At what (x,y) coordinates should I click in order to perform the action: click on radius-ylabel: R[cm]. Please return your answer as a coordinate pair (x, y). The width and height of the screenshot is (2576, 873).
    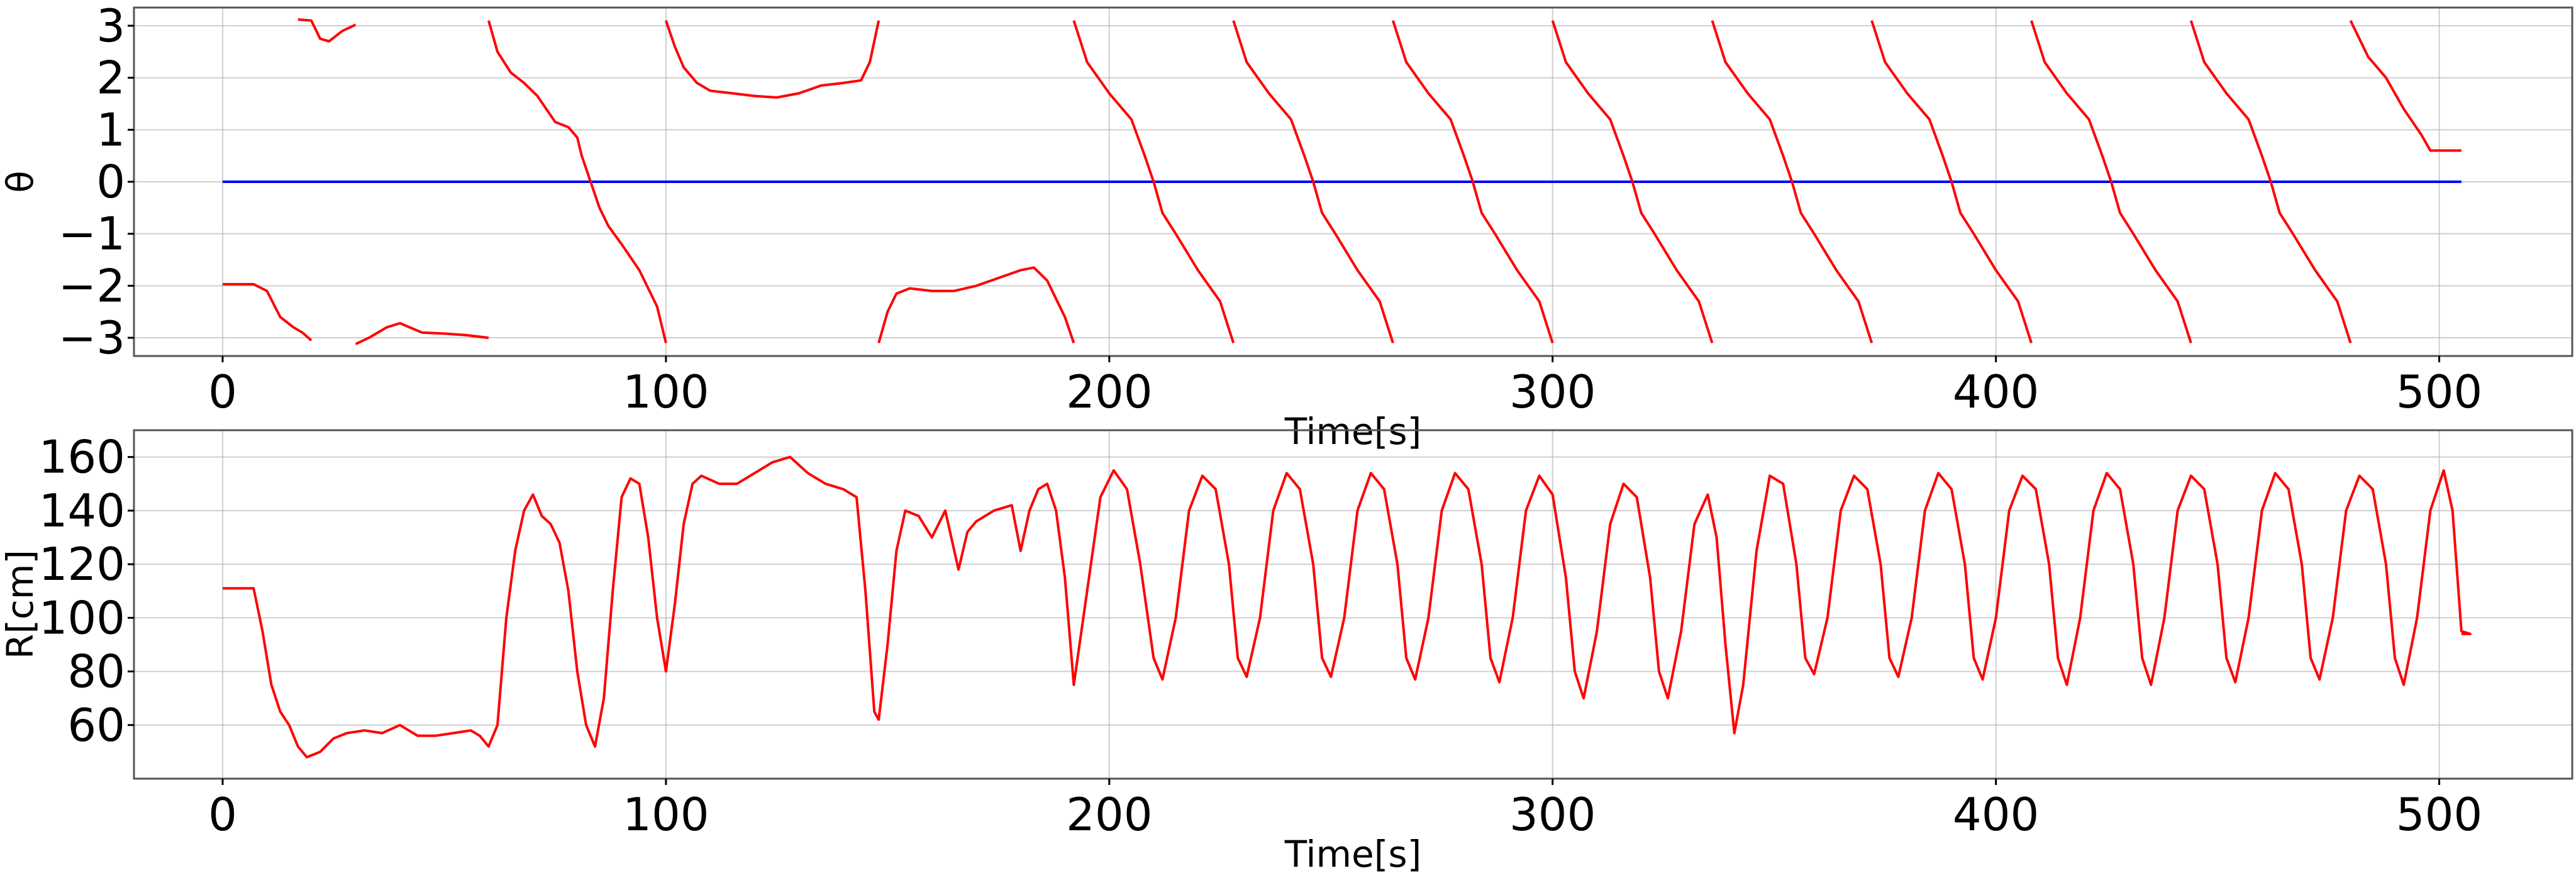
    Looking at the image, I should click on (21, 604).